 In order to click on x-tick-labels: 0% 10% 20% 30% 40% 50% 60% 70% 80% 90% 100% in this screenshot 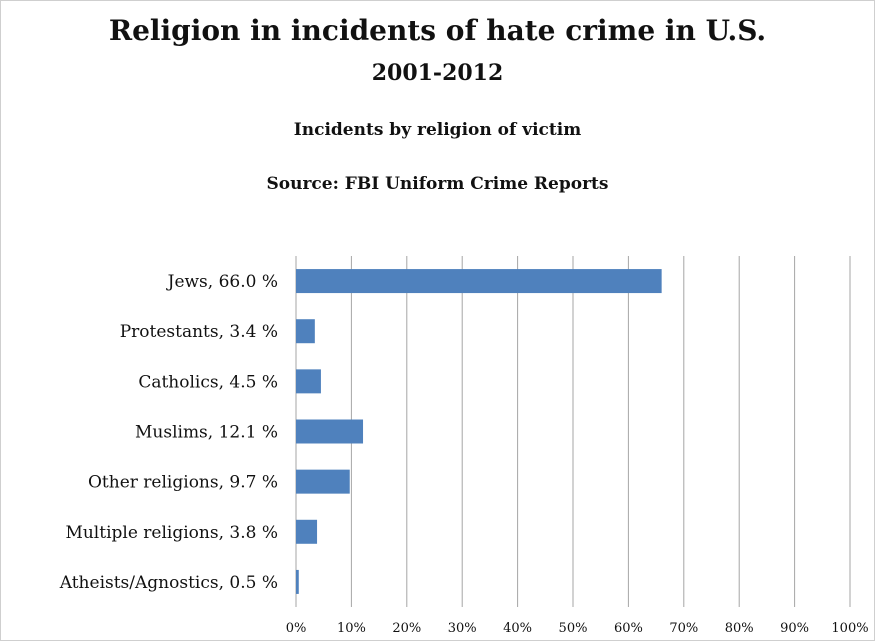, I will do `click(577, 628)`.